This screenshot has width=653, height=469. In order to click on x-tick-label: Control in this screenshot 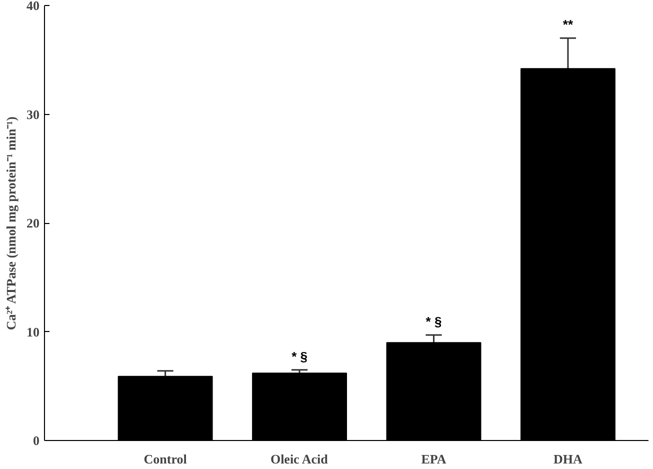, I will do `click(166, 459)`.